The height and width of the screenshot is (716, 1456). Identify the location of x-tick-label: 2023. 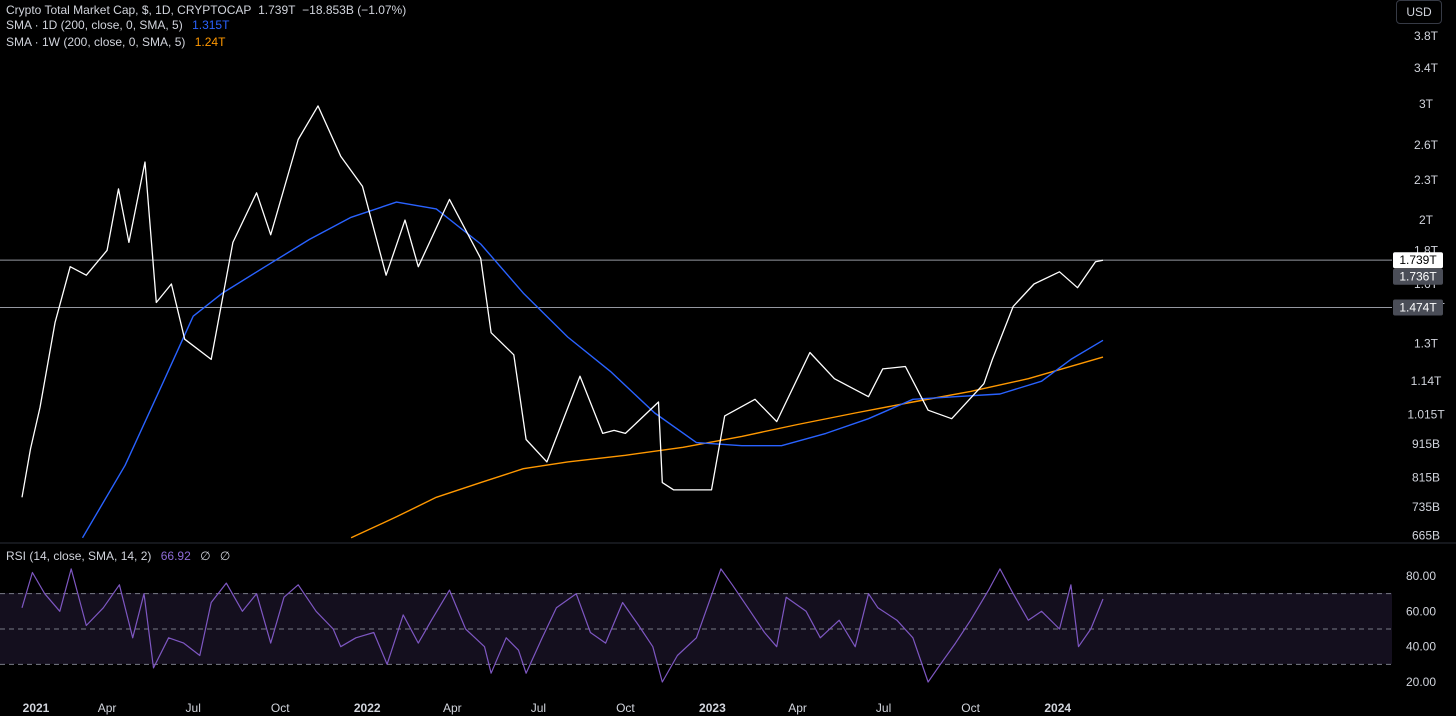
(712, 708).